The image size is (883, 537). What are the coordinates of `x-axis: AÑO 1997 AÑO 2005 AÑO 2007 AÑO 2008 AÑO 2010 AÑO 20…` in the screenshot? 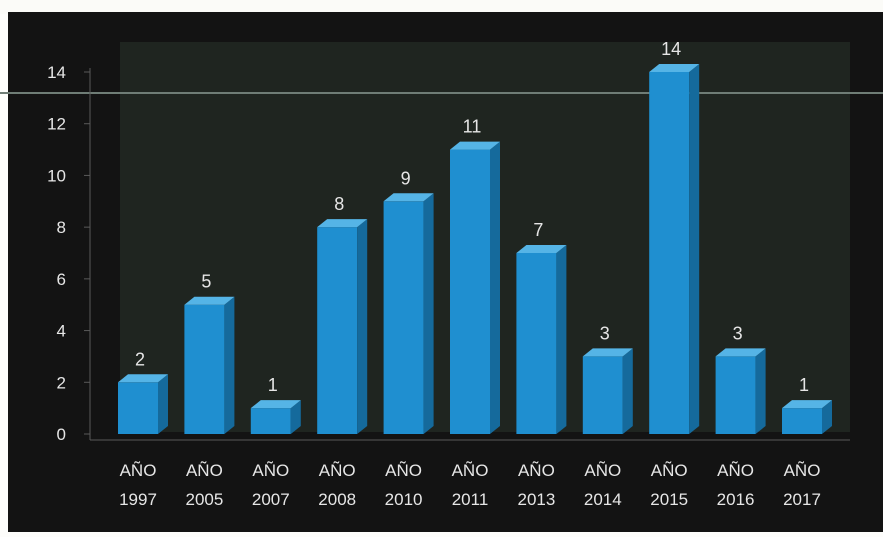 It's located at (470, 474).